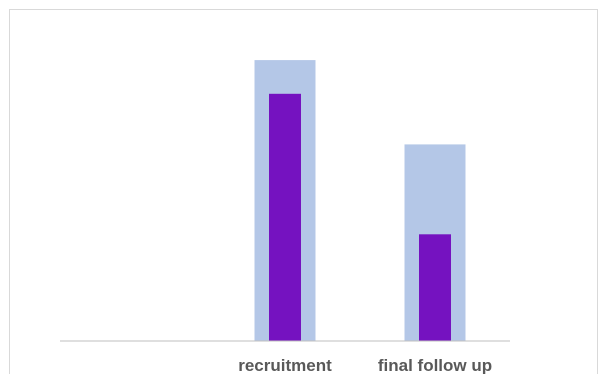 The width and height of the screenshot is (601, 374). What do you see at coordinates (365, 365) in the screenshot?
I see `x-tick-labels: recruitment final follow up` at bounding box center [365, 365].